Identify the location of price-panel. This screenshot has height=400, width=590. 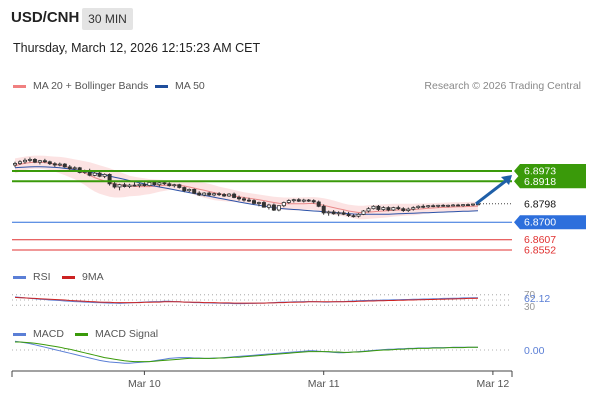
(246, 187).